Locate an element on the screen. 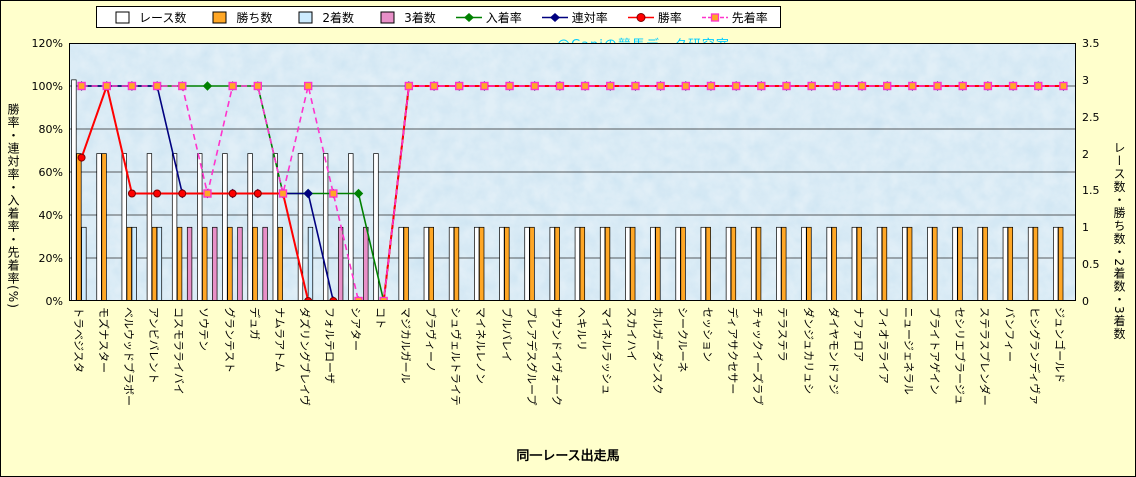 The image size is (1136, 477). y-left-tick-label: 100% is located at coordinates (47, 86).